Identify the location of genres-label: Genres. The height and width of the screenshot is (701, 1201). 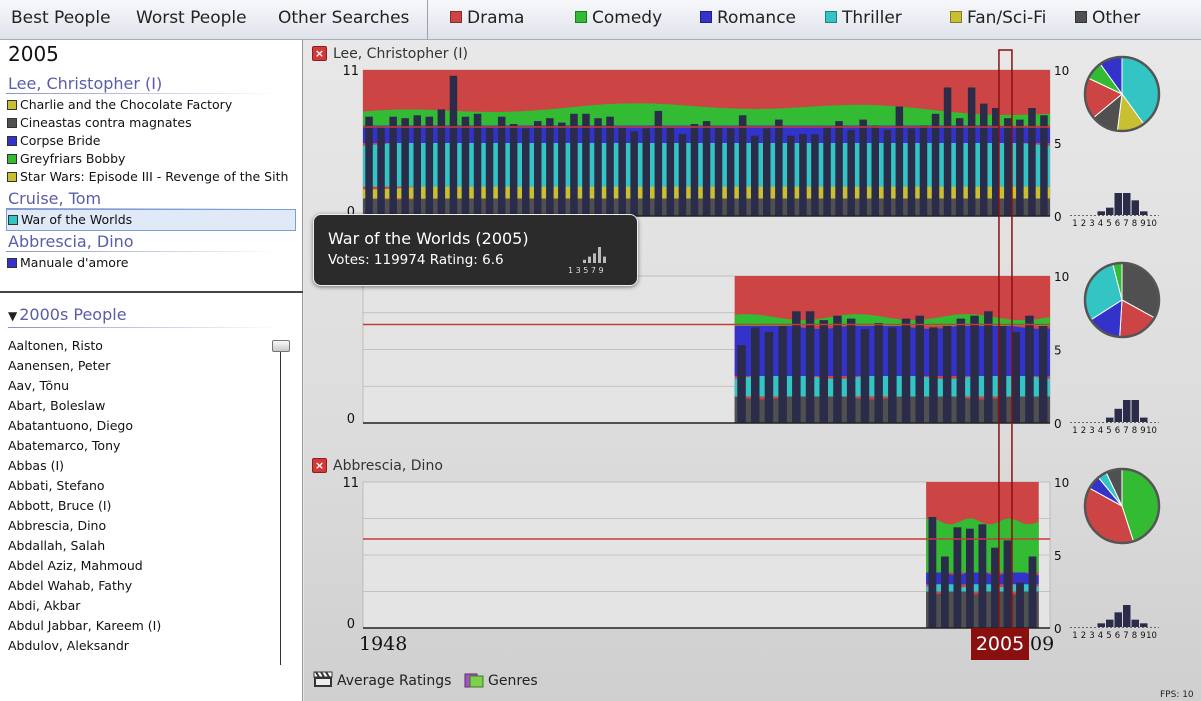
(513, 681).